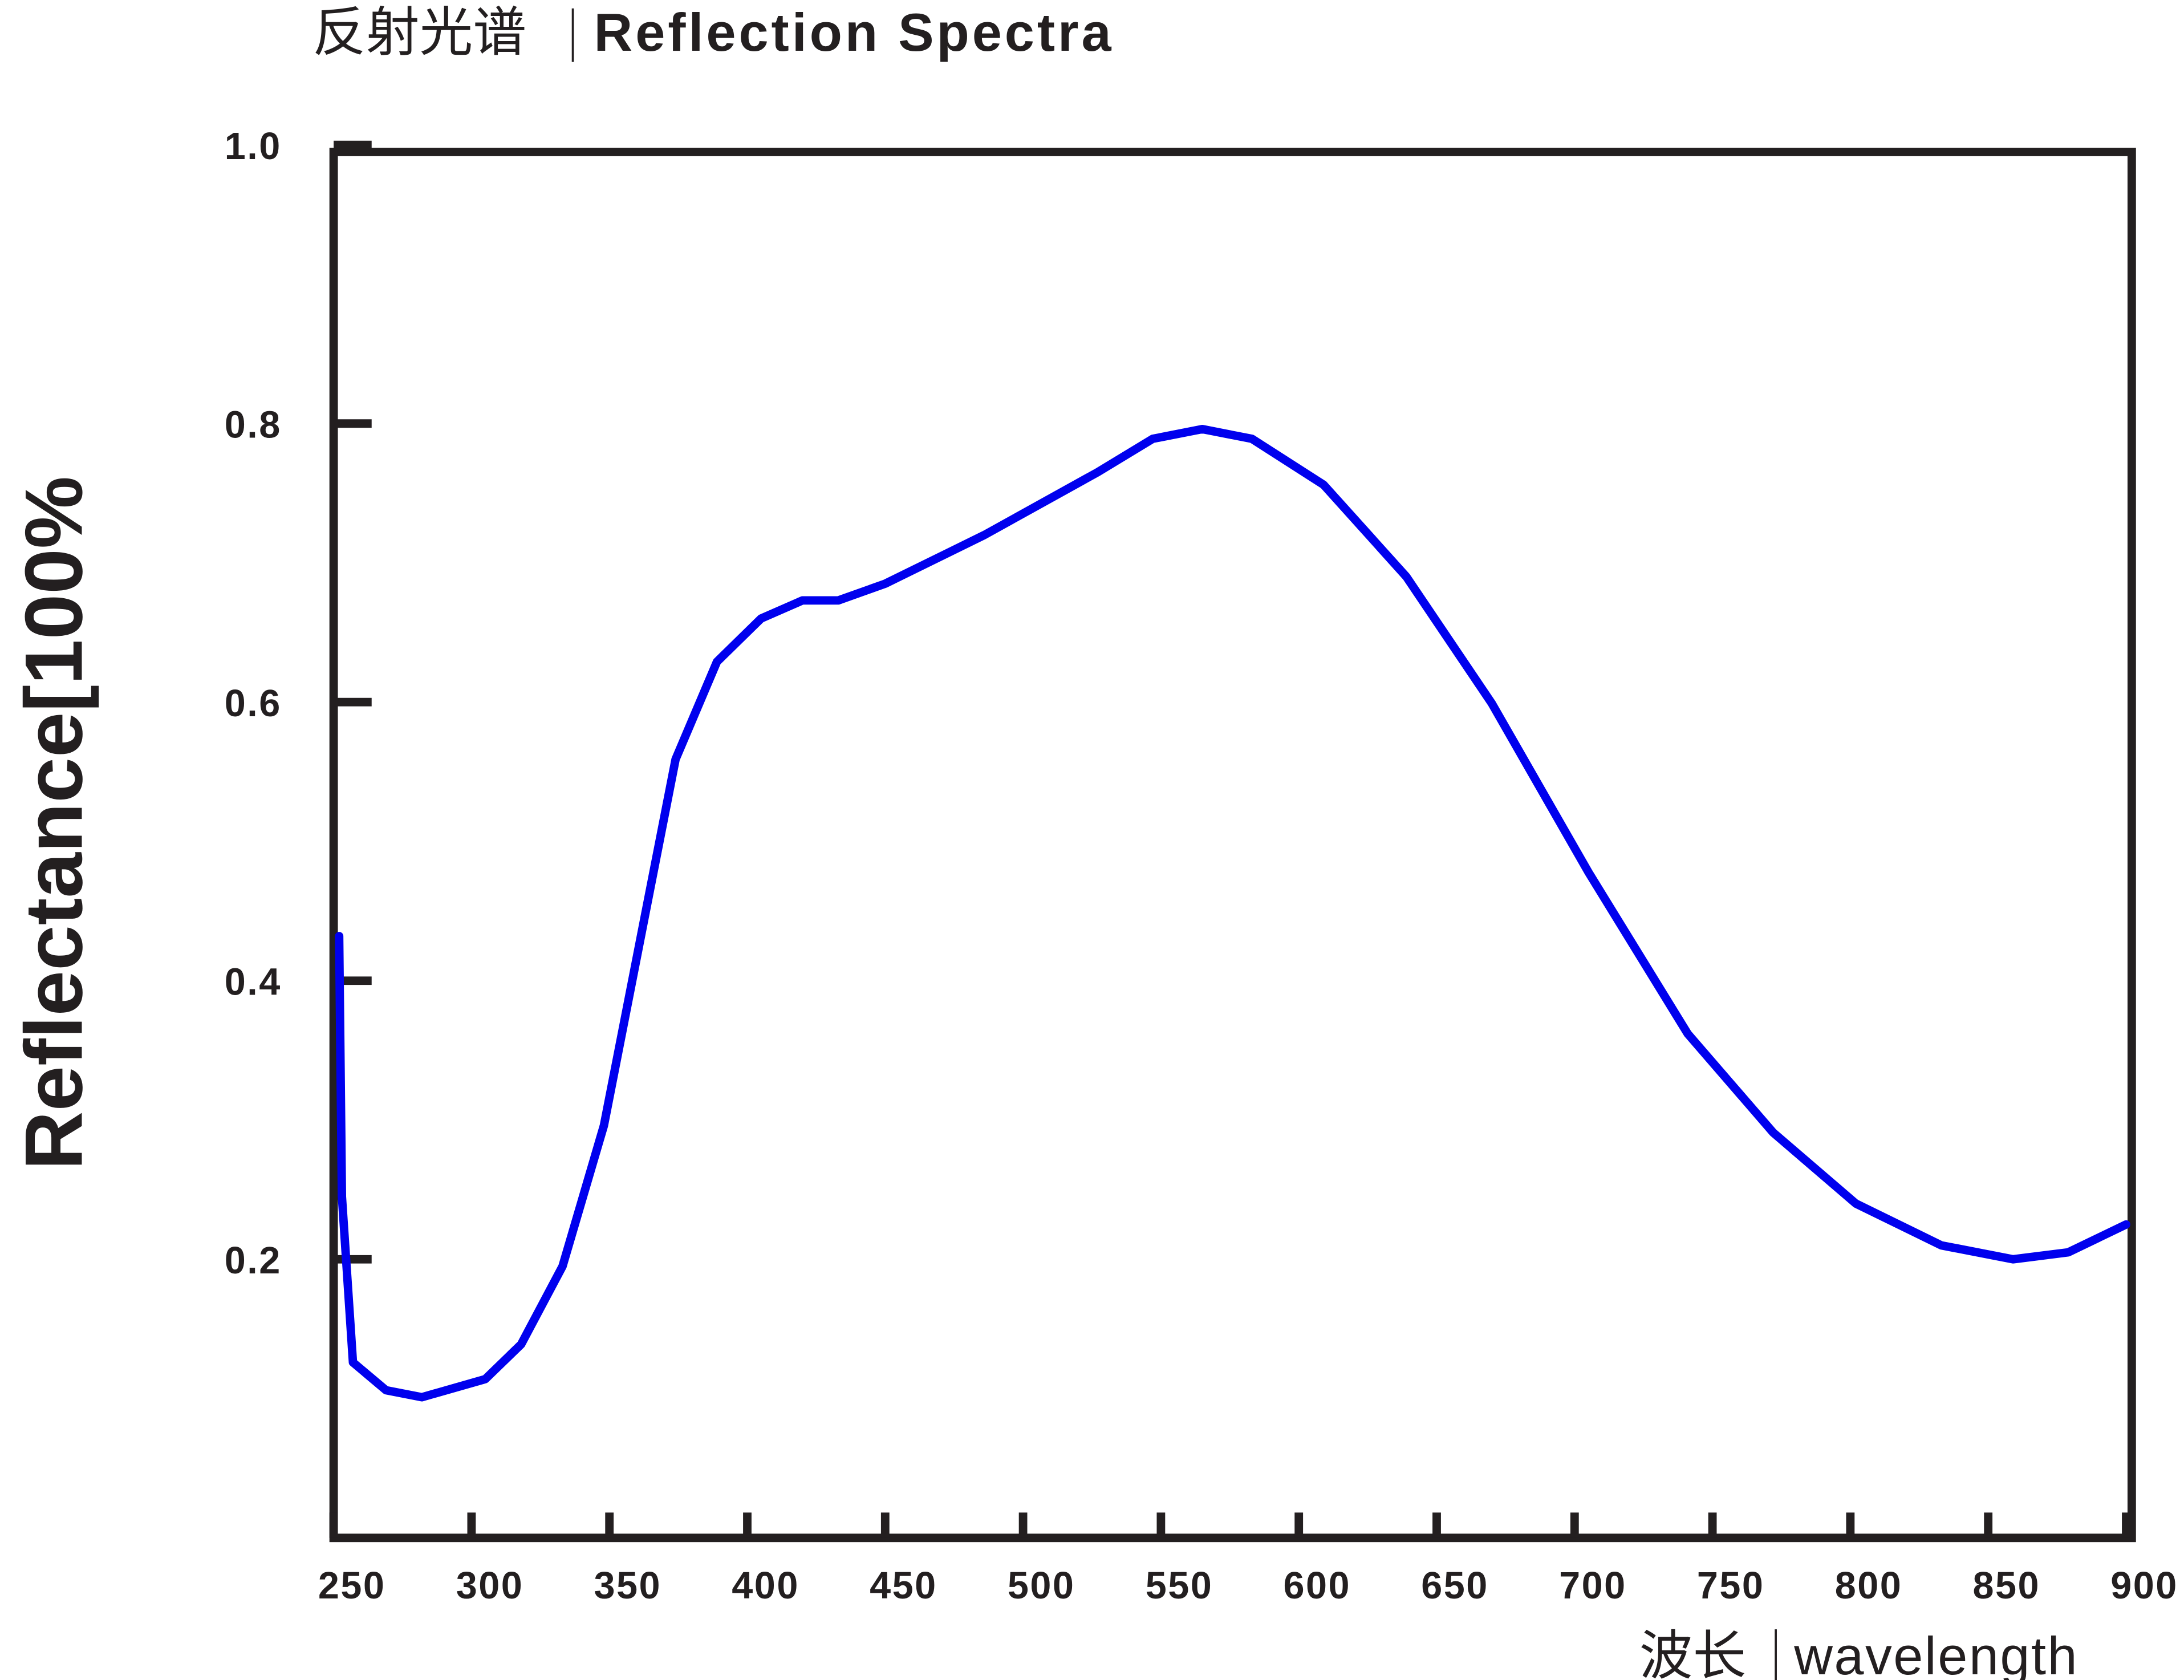  Describe the element at coordinates (1317, 1586) in the screenshot. I see `x-tick-label: 600` at that location.